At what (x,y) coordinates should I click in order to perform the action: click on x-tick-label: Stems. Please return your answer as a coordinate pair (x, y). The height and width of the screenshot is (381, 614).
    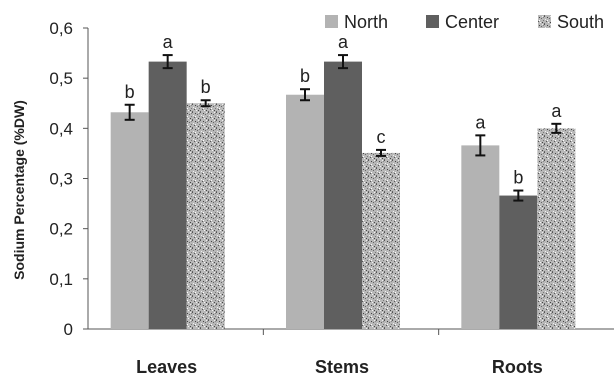
    Looking at the image, I should click on (342, 366).